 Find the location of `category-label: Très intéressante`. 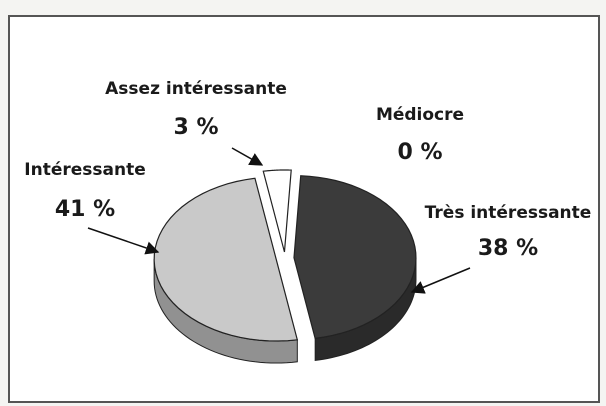

category-label: Très intéressante is located at coordinates (508, 213).